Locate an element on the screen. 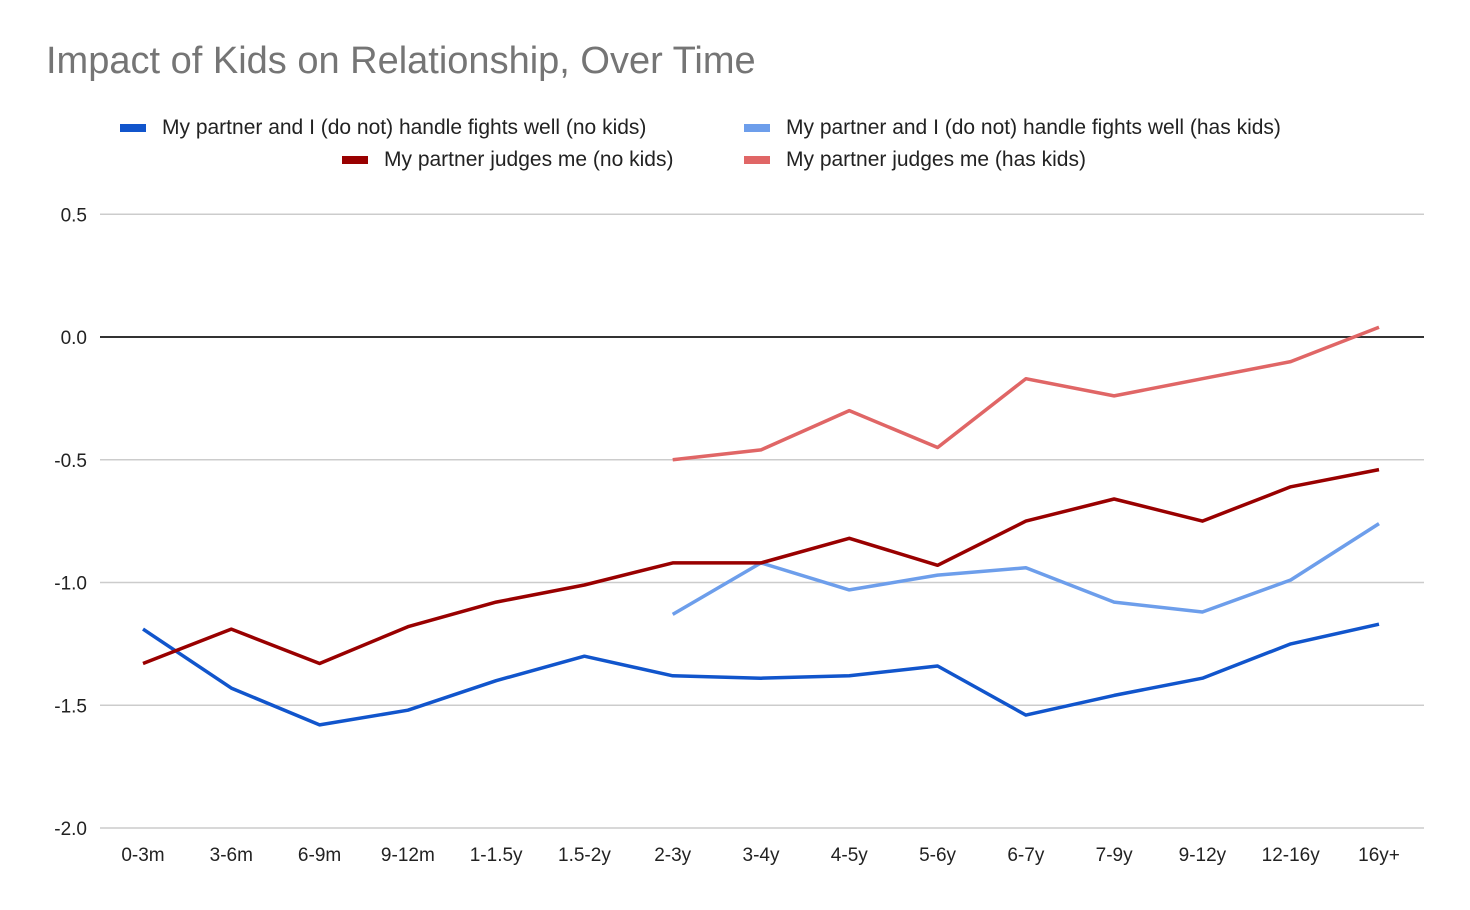 The height and width of the screenshot is (910, 1470). x-tick-label: 3-6m is located at coordinates (231, 855).